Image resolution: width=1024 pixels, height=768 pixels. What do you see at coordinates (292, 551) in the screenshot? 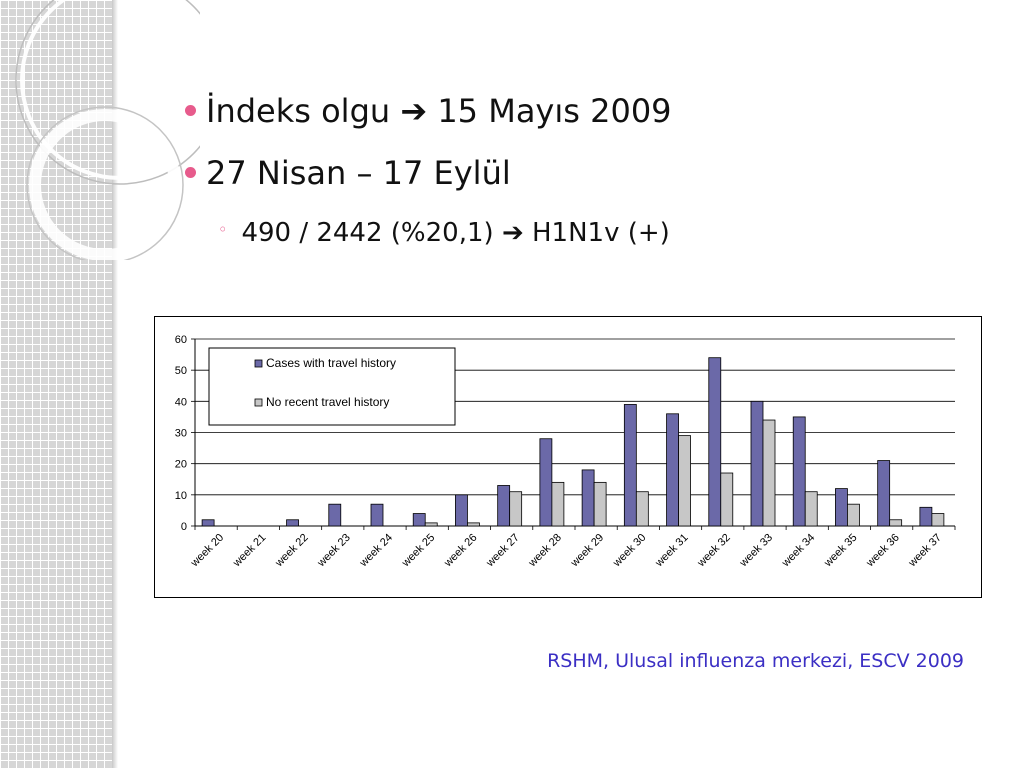
I see `x-tick-label: week 22` at bounding box center [292, 551].